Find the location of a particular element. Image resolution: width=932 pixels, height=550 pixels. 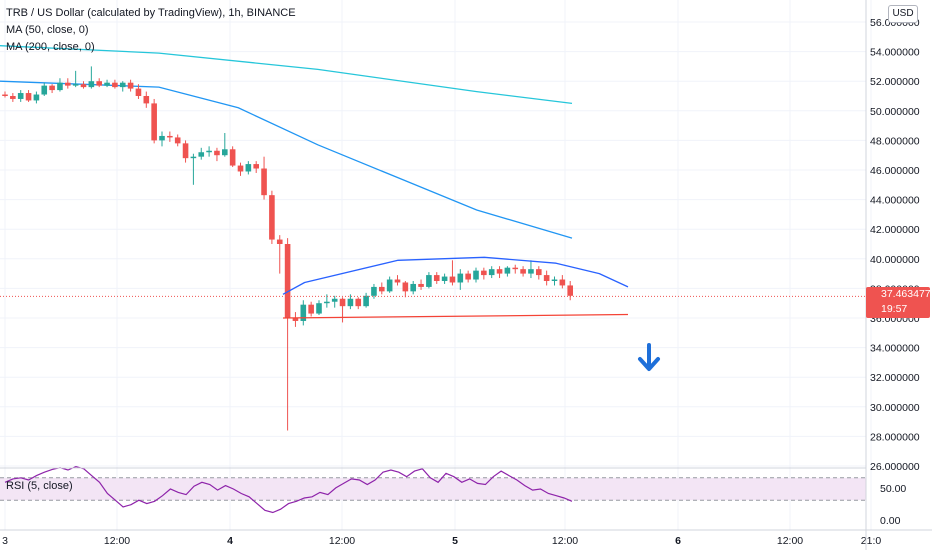

y-tick-label: 48.000000 is located at coordinates (895, 141).